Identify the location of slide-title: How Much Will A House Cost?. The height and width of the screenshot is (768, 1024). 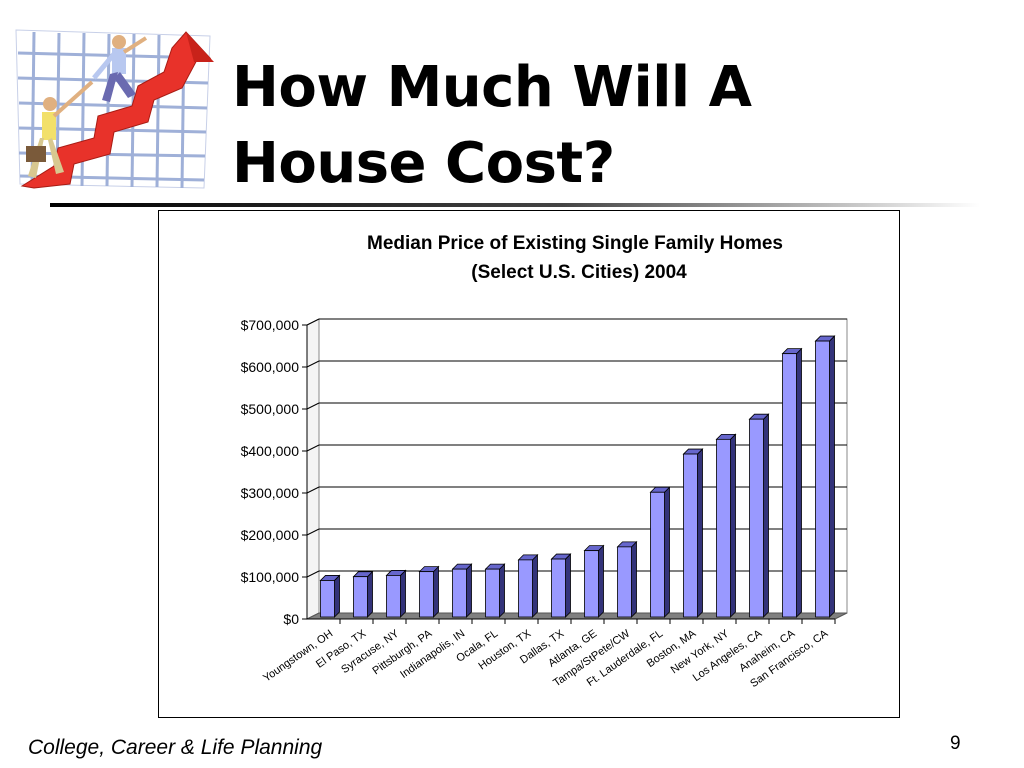
(582, 126).